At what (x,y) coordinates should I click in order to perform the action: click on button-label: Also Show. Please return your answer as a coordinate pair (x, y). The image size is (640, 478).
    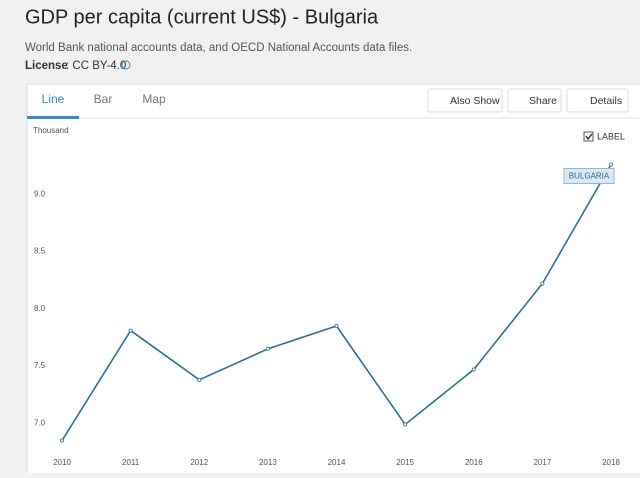
    Looking at the image, I should click on (475, 101).